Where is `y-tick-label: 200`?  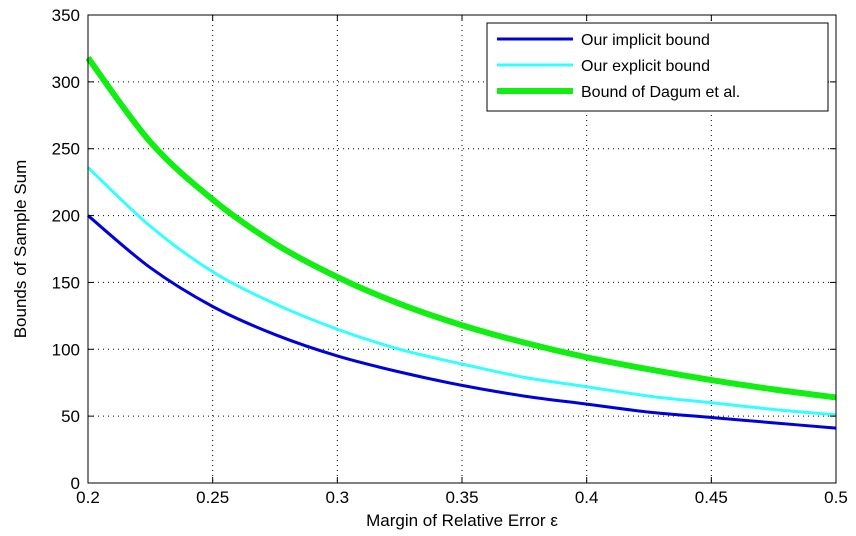
y-tick-label: 200 is located at coordinates (66, 216).